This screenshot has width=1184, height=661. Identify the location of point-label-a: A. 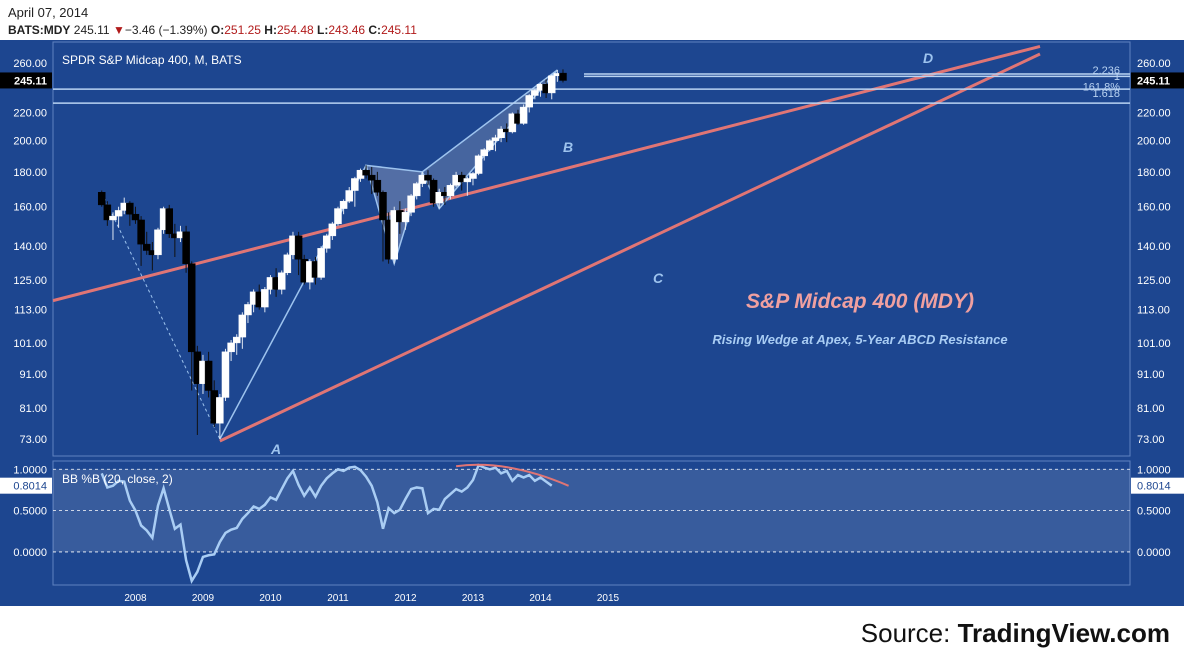
(275, 449).